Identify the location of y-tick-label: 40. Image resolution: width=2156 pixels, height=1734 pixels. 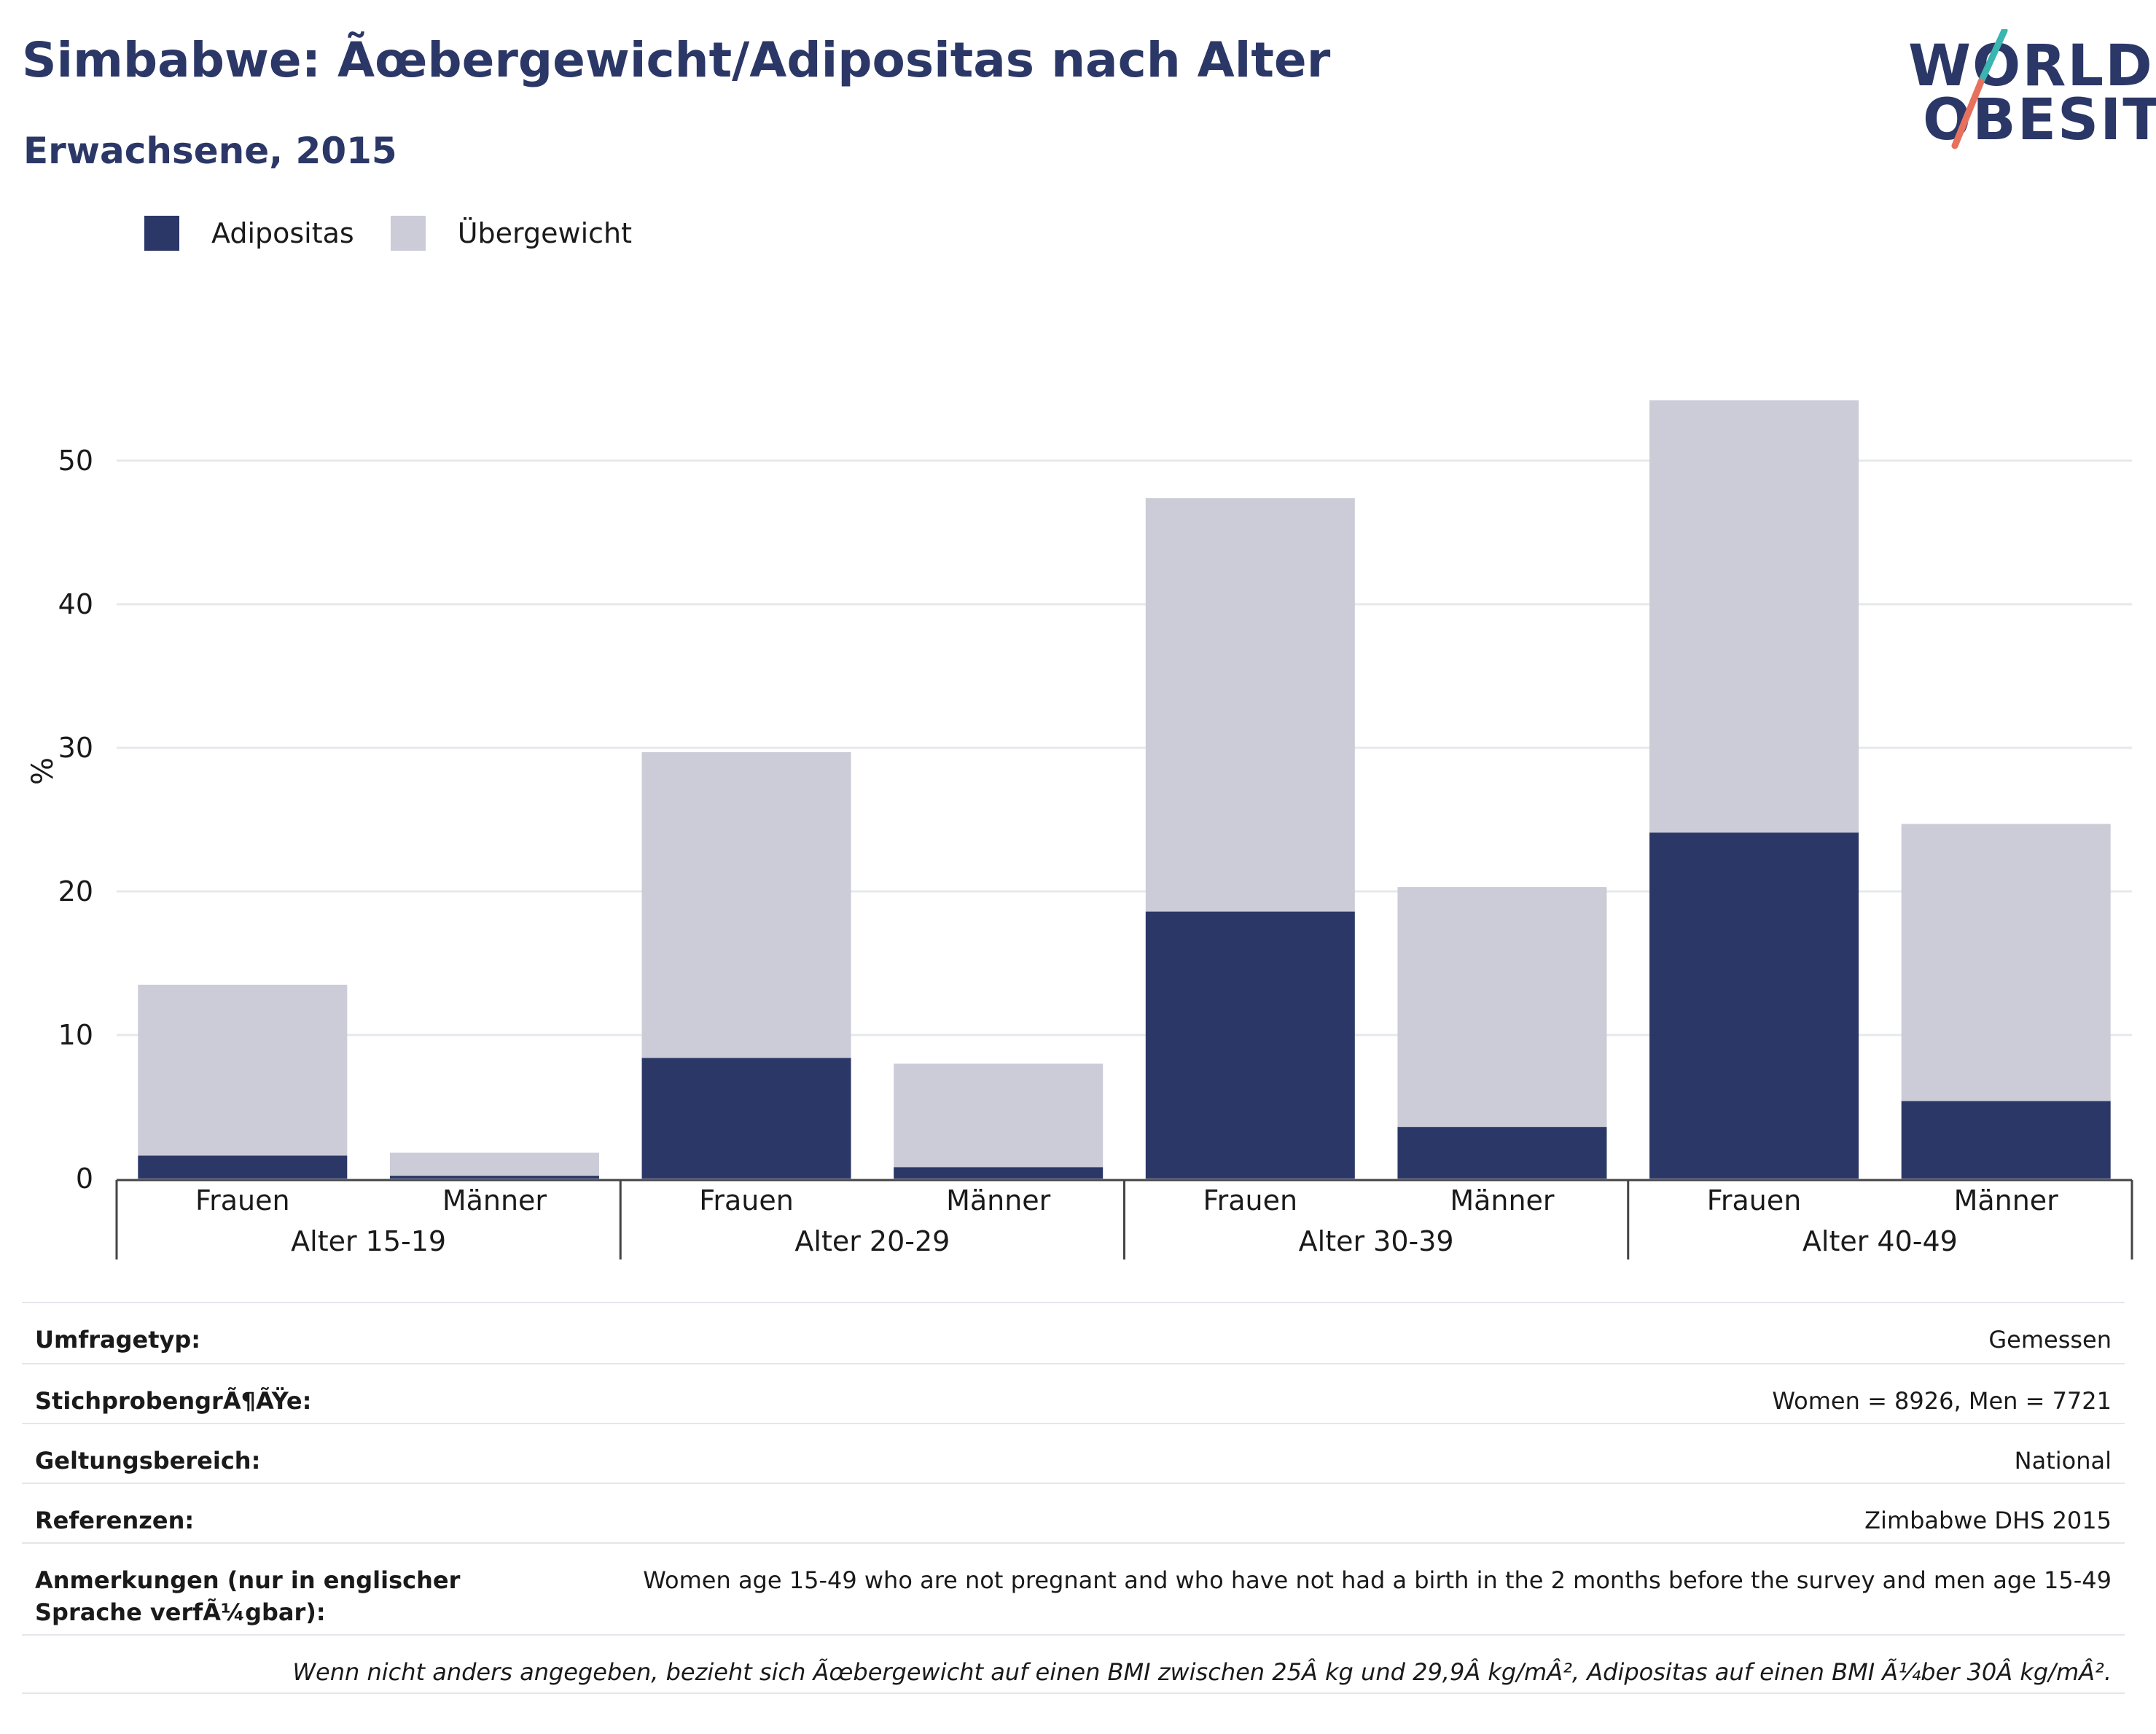
(76, 604).